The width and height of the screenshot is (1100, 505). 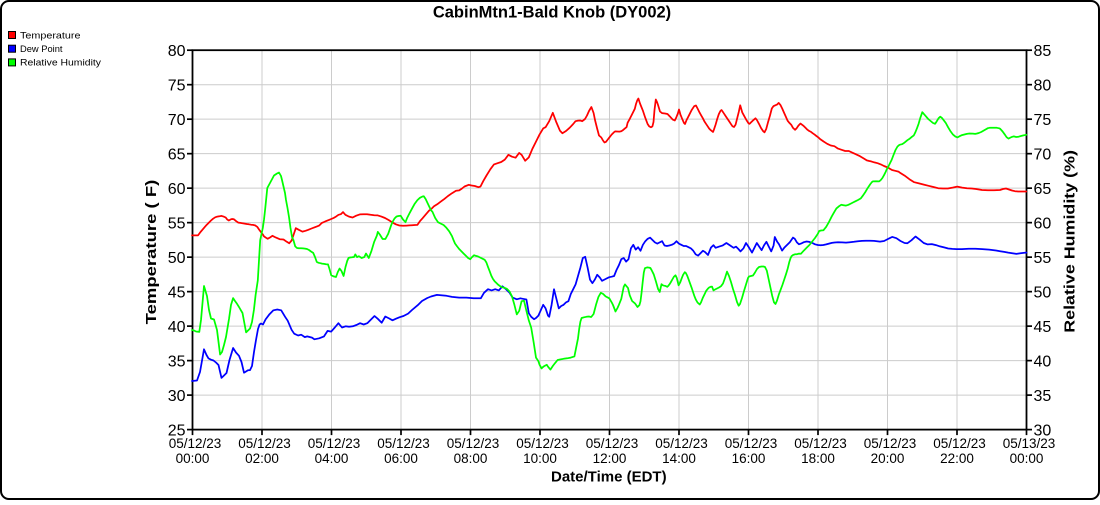 What do you see at coordinates (957, 458) in the screenshot?
I see `svg-text: 22:00` at bounding box center [957, 458].